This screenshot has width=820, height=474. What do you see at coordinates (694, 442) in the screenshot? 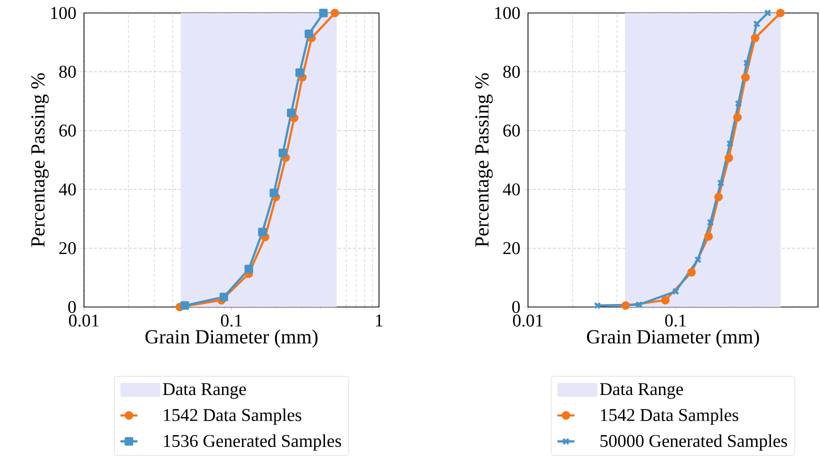
I see `legend-label: 50000 Generated Samples` at bounding box center [694, 442].